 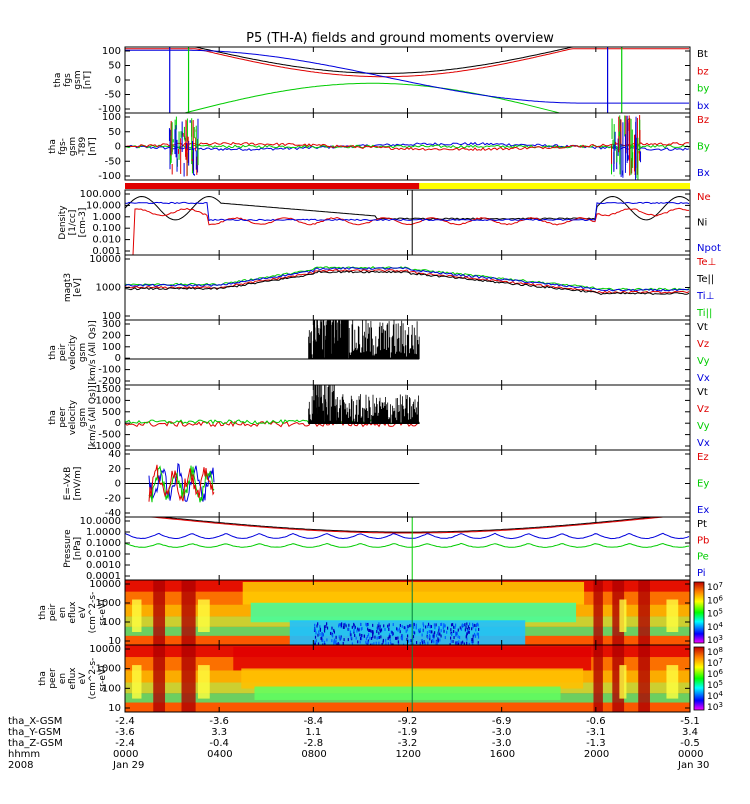 What do you see at coordinates (109, 435) in the screenshot?
I see `y-tick-label: -500` at bounding box center [109, 435].